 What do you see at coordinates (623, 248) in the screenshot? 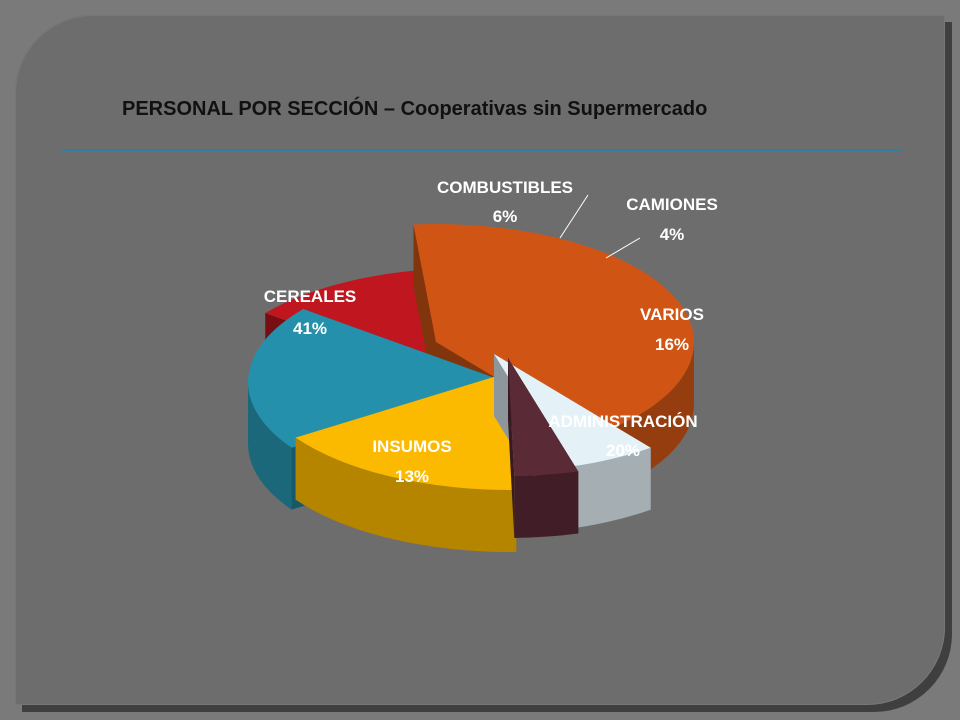
I see `leader-line-camiones` at bounding box center [623, 248].